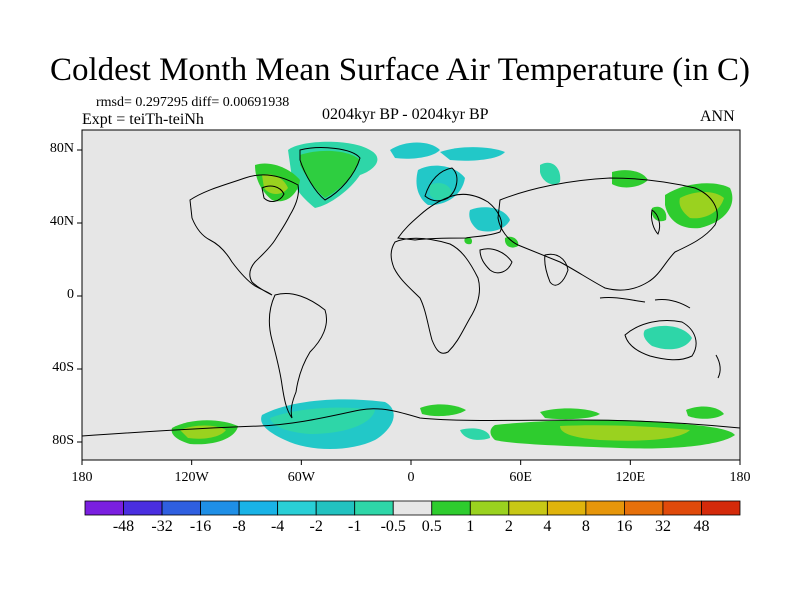 Image resolution: width=800 pixels, height=600 pixels. Describe the element at coordinates (411, 422) in the screenshot. I see `coast-antarctica` at that location.